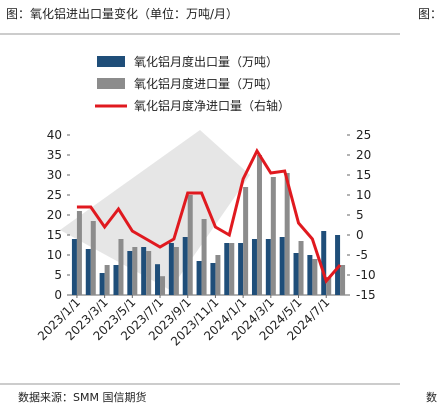  I want to click on y2-tick-label: 20, so click(363, 155).